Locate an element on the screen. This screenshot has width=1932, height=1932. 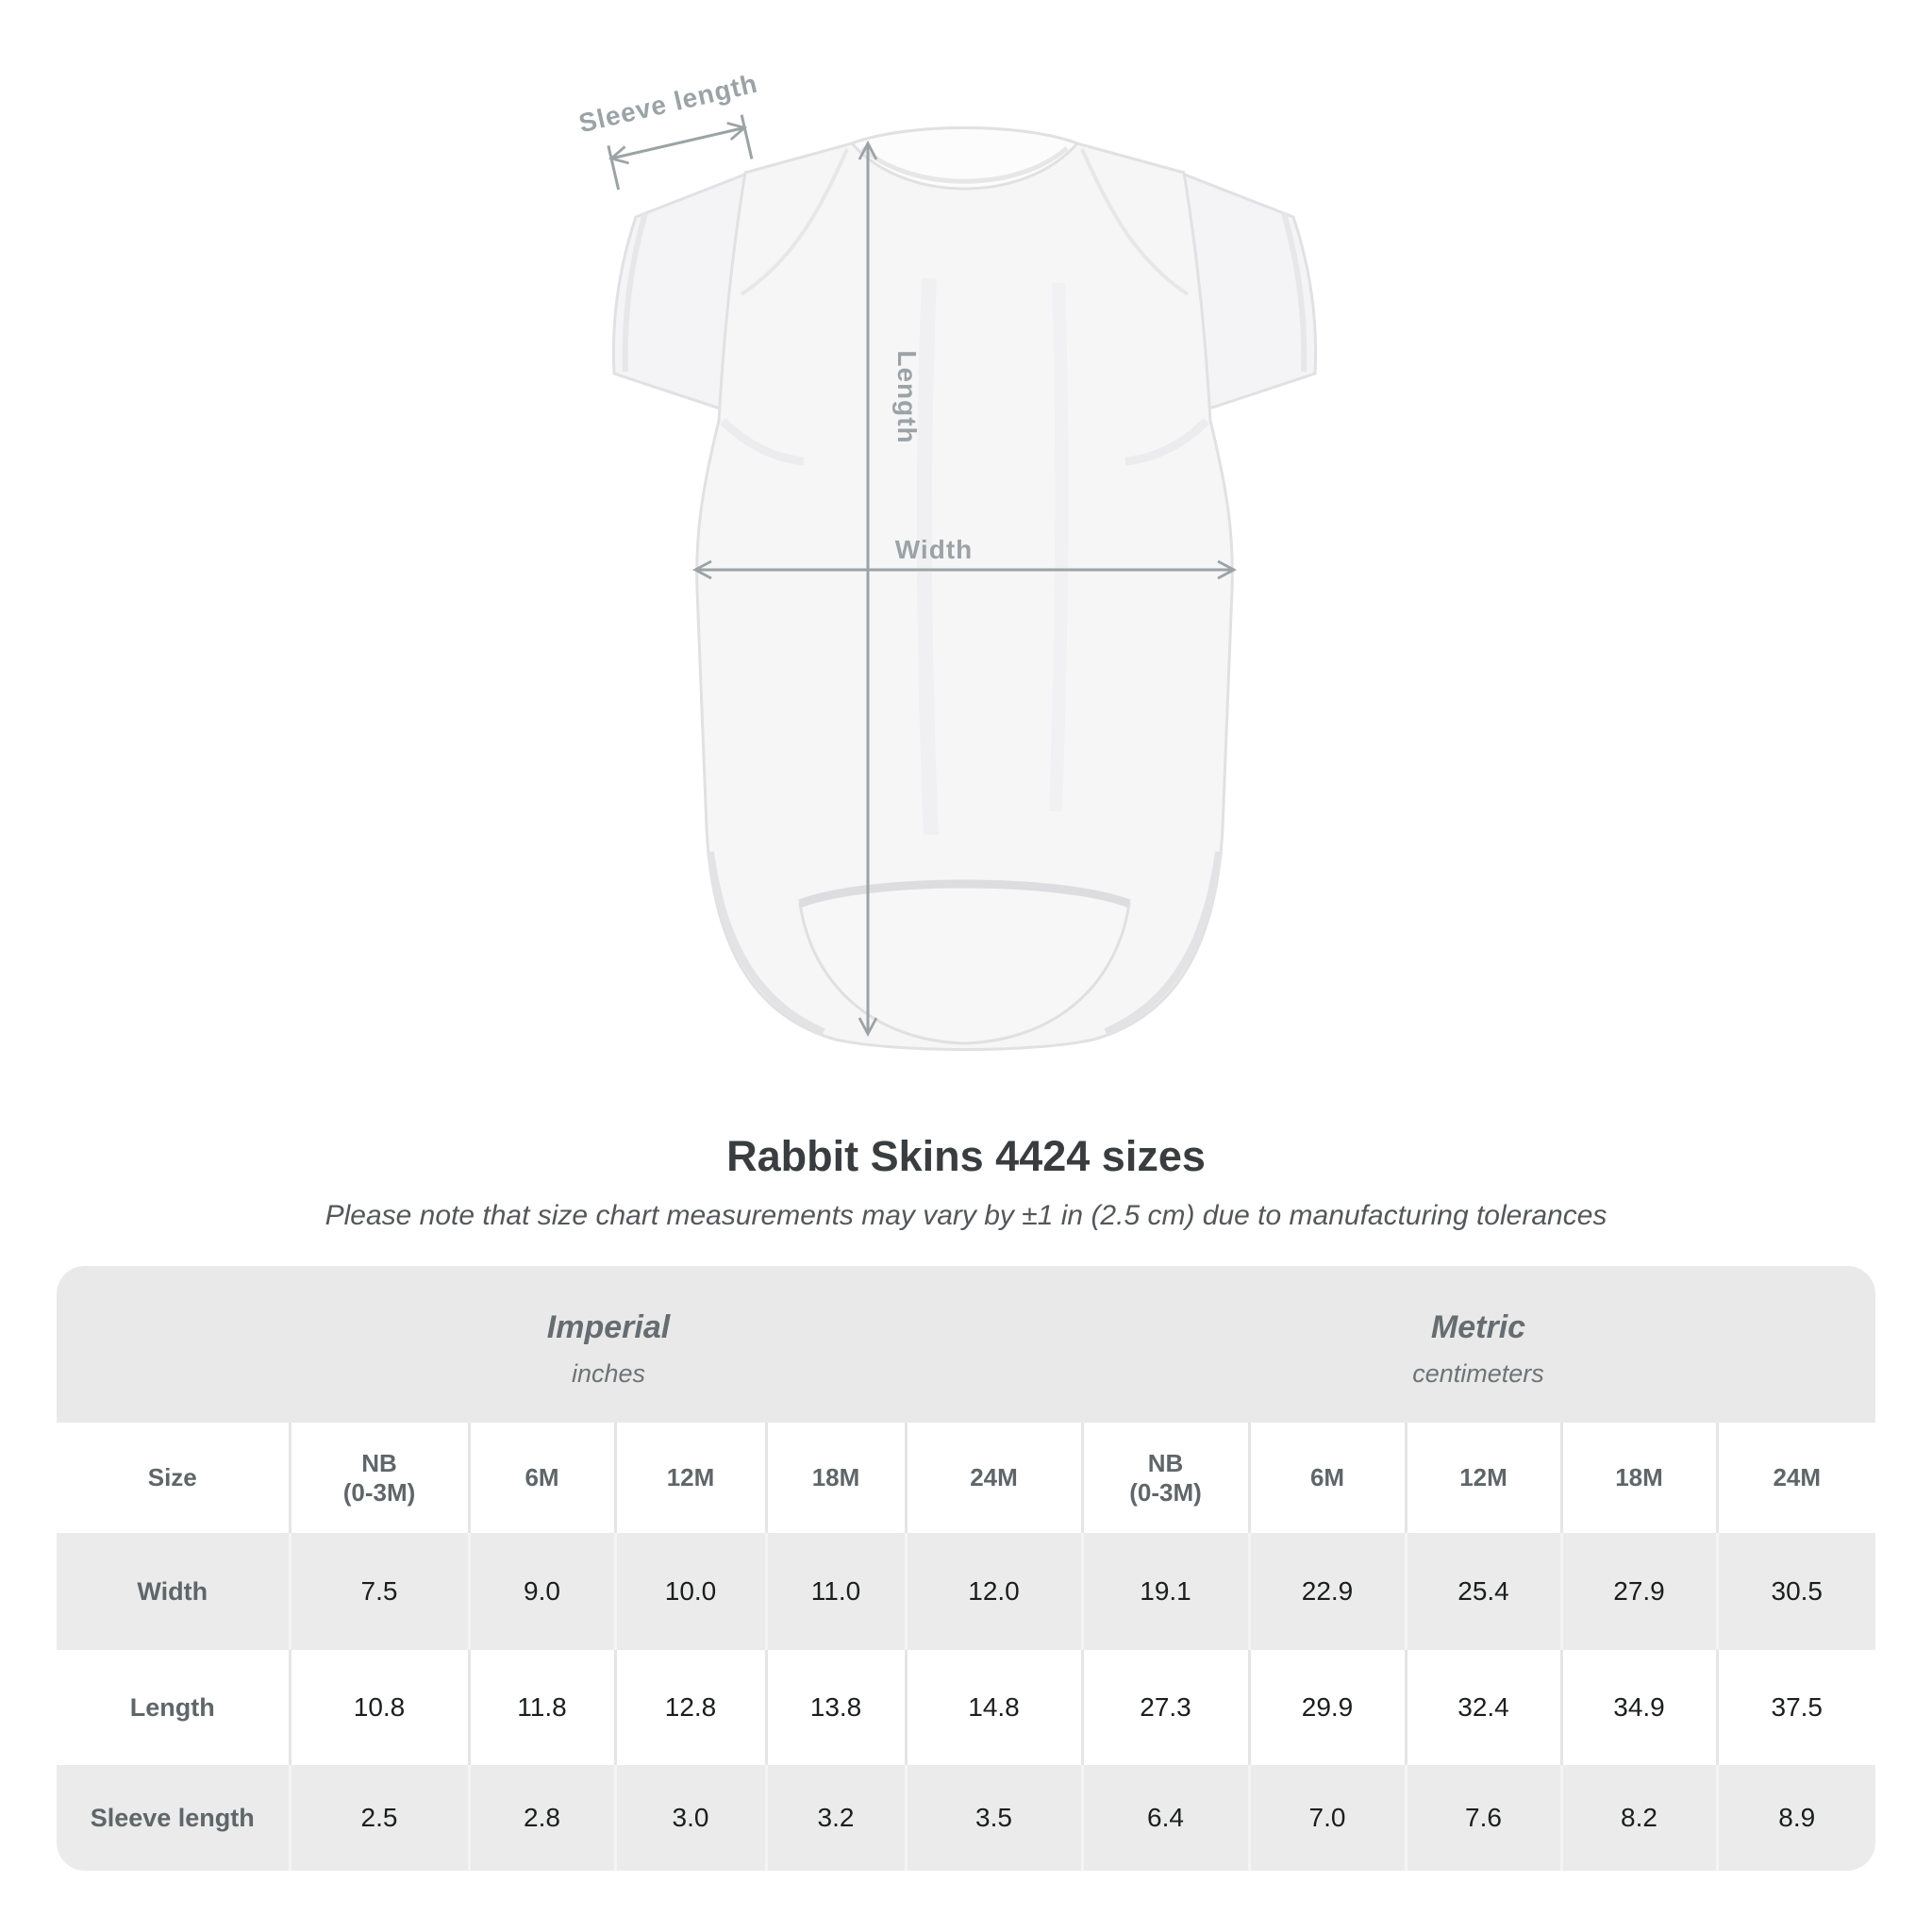
table-cell: 34.9 is located at coordinates (1638, 1708).